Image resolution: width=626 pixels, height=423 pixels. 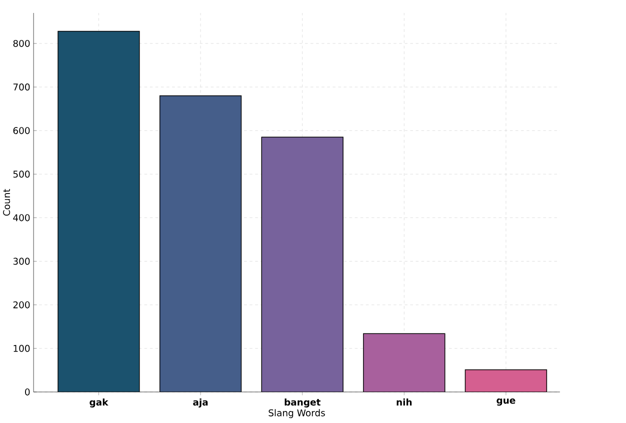 I want to click on y-tick-label: 600, so click(x=21, y=130).